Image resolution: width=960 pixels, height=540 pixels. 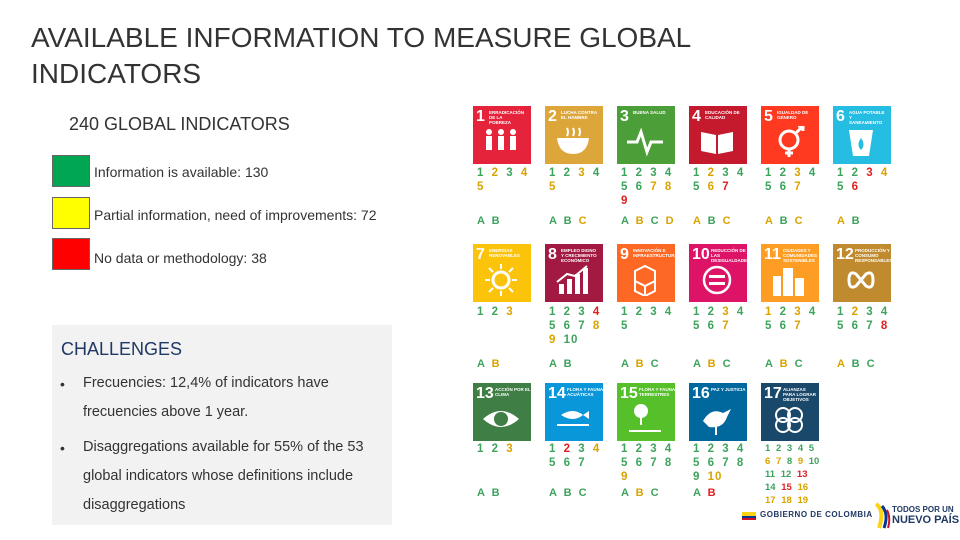 What do you see at coordinates (579, 115) in the screenshot?
I see `sdg-label: Lucha contra el hambre` at bounding box center [579, 115].